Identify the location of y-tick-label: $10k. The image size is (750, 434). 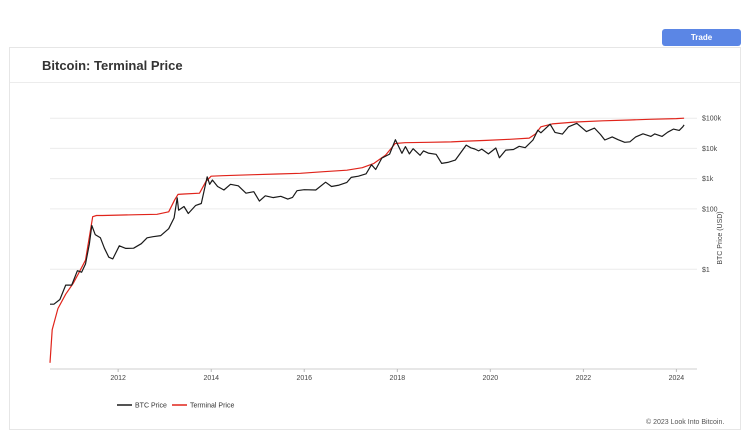
(710, 149).